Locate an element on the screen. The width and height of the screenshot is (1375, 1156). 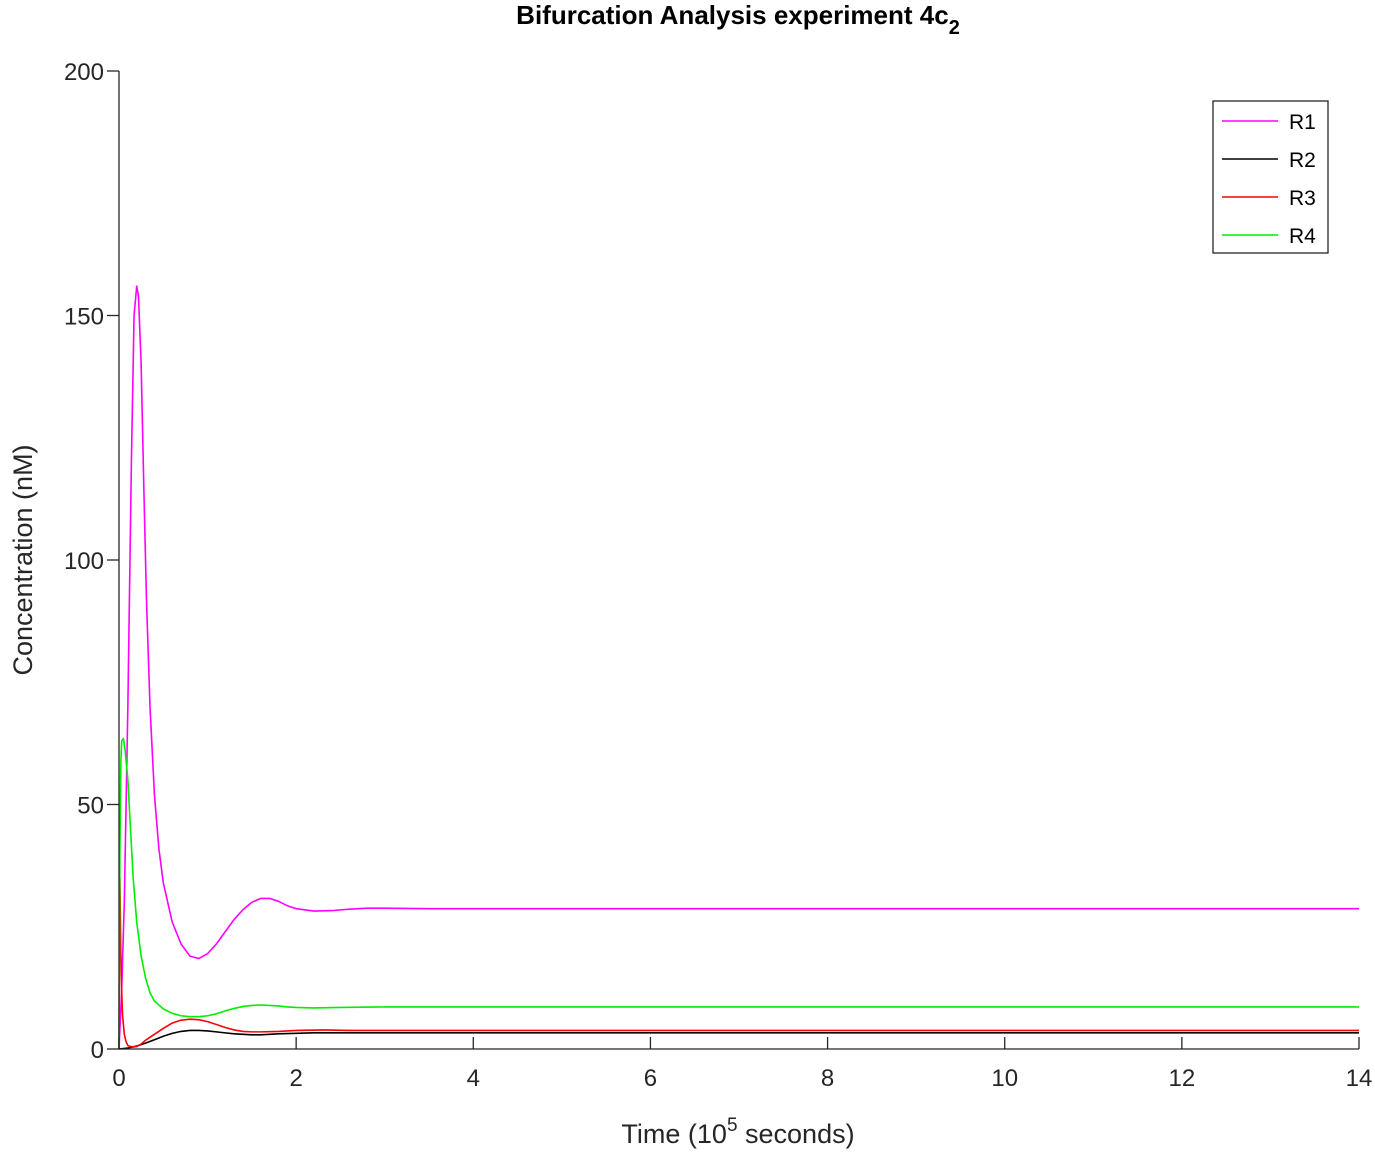
y-tick-label: 0 is located at coordinates (97, 1050).